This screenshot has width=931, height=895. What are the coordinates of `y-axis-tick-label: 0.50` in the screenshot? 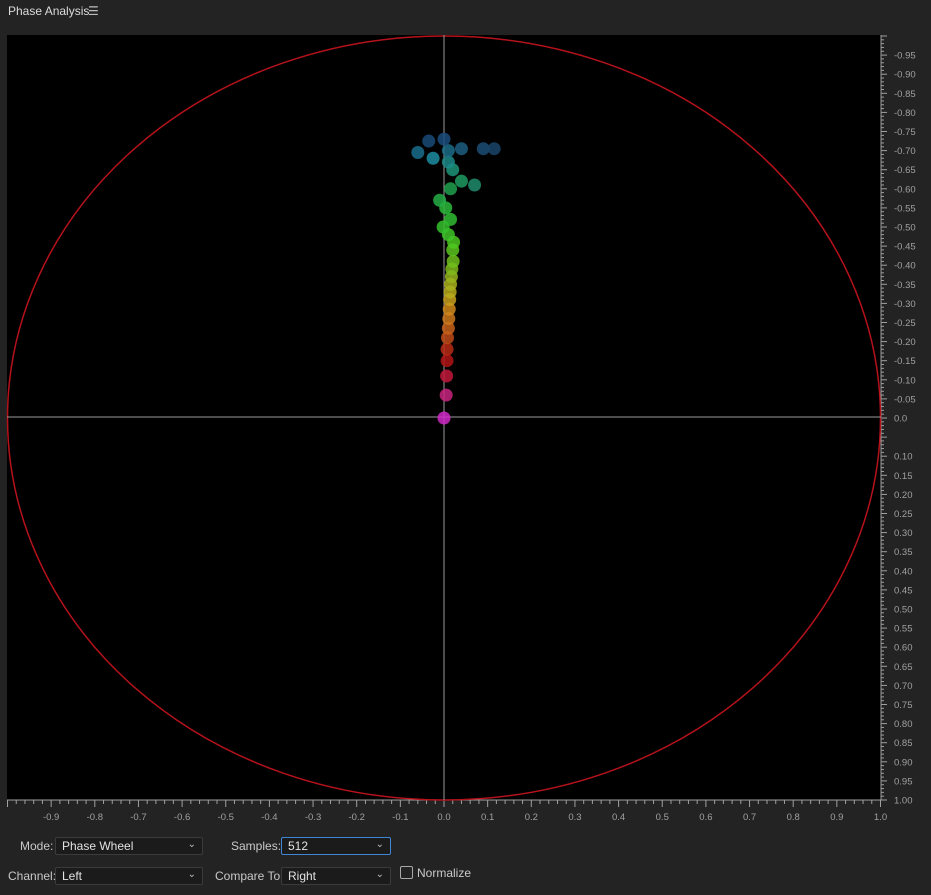 It's located at (903, 610).